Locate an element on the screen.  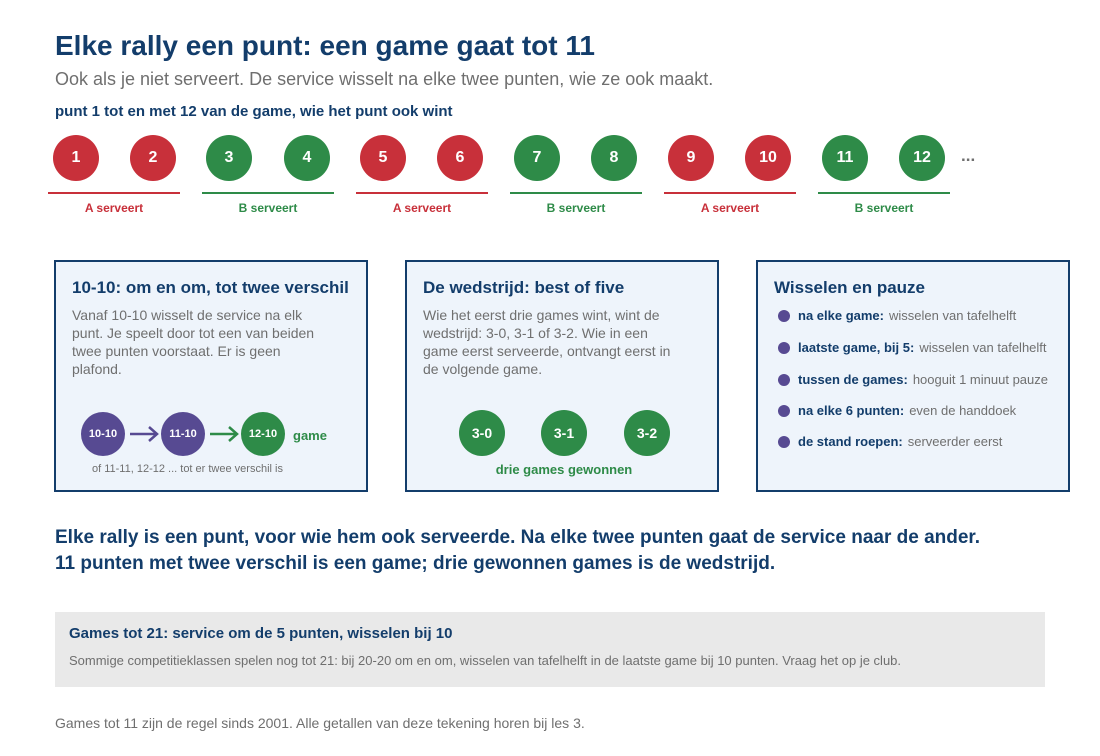
rule-item: na elke game: wisselen van tafelhelft is located at coordinates (897, 315).